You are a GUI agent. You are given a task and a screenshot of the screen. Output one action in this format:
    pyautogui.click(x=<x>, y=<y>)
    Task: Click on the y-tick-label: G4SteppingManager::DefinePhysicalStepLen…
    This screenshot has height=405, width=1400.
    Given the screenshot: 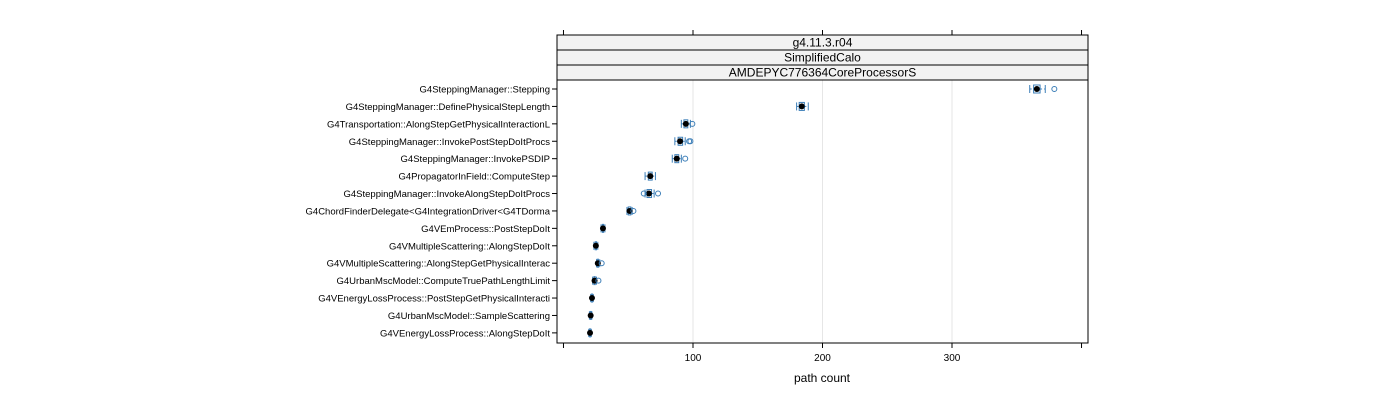 What is the action you would take?
    pyautogui.click(x=448, y=107)
    